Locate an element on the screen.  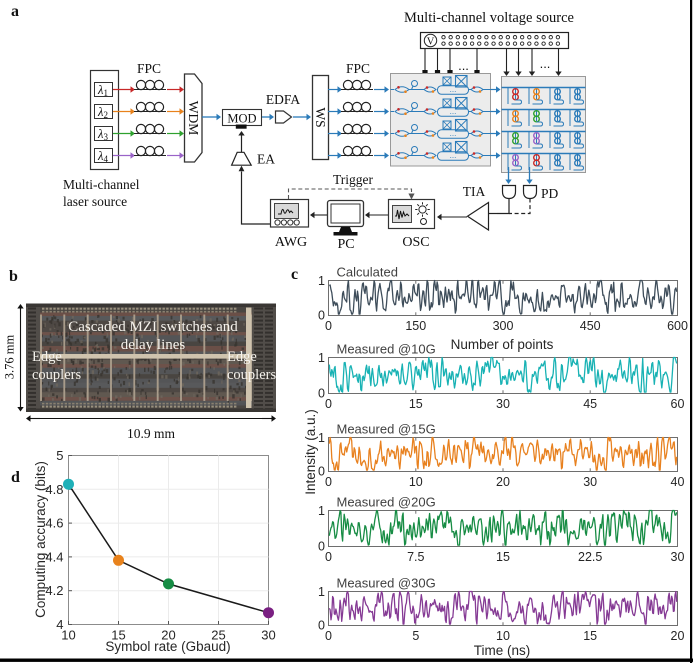
svg-text: Measured @10G is located at coordinates (386, 349).